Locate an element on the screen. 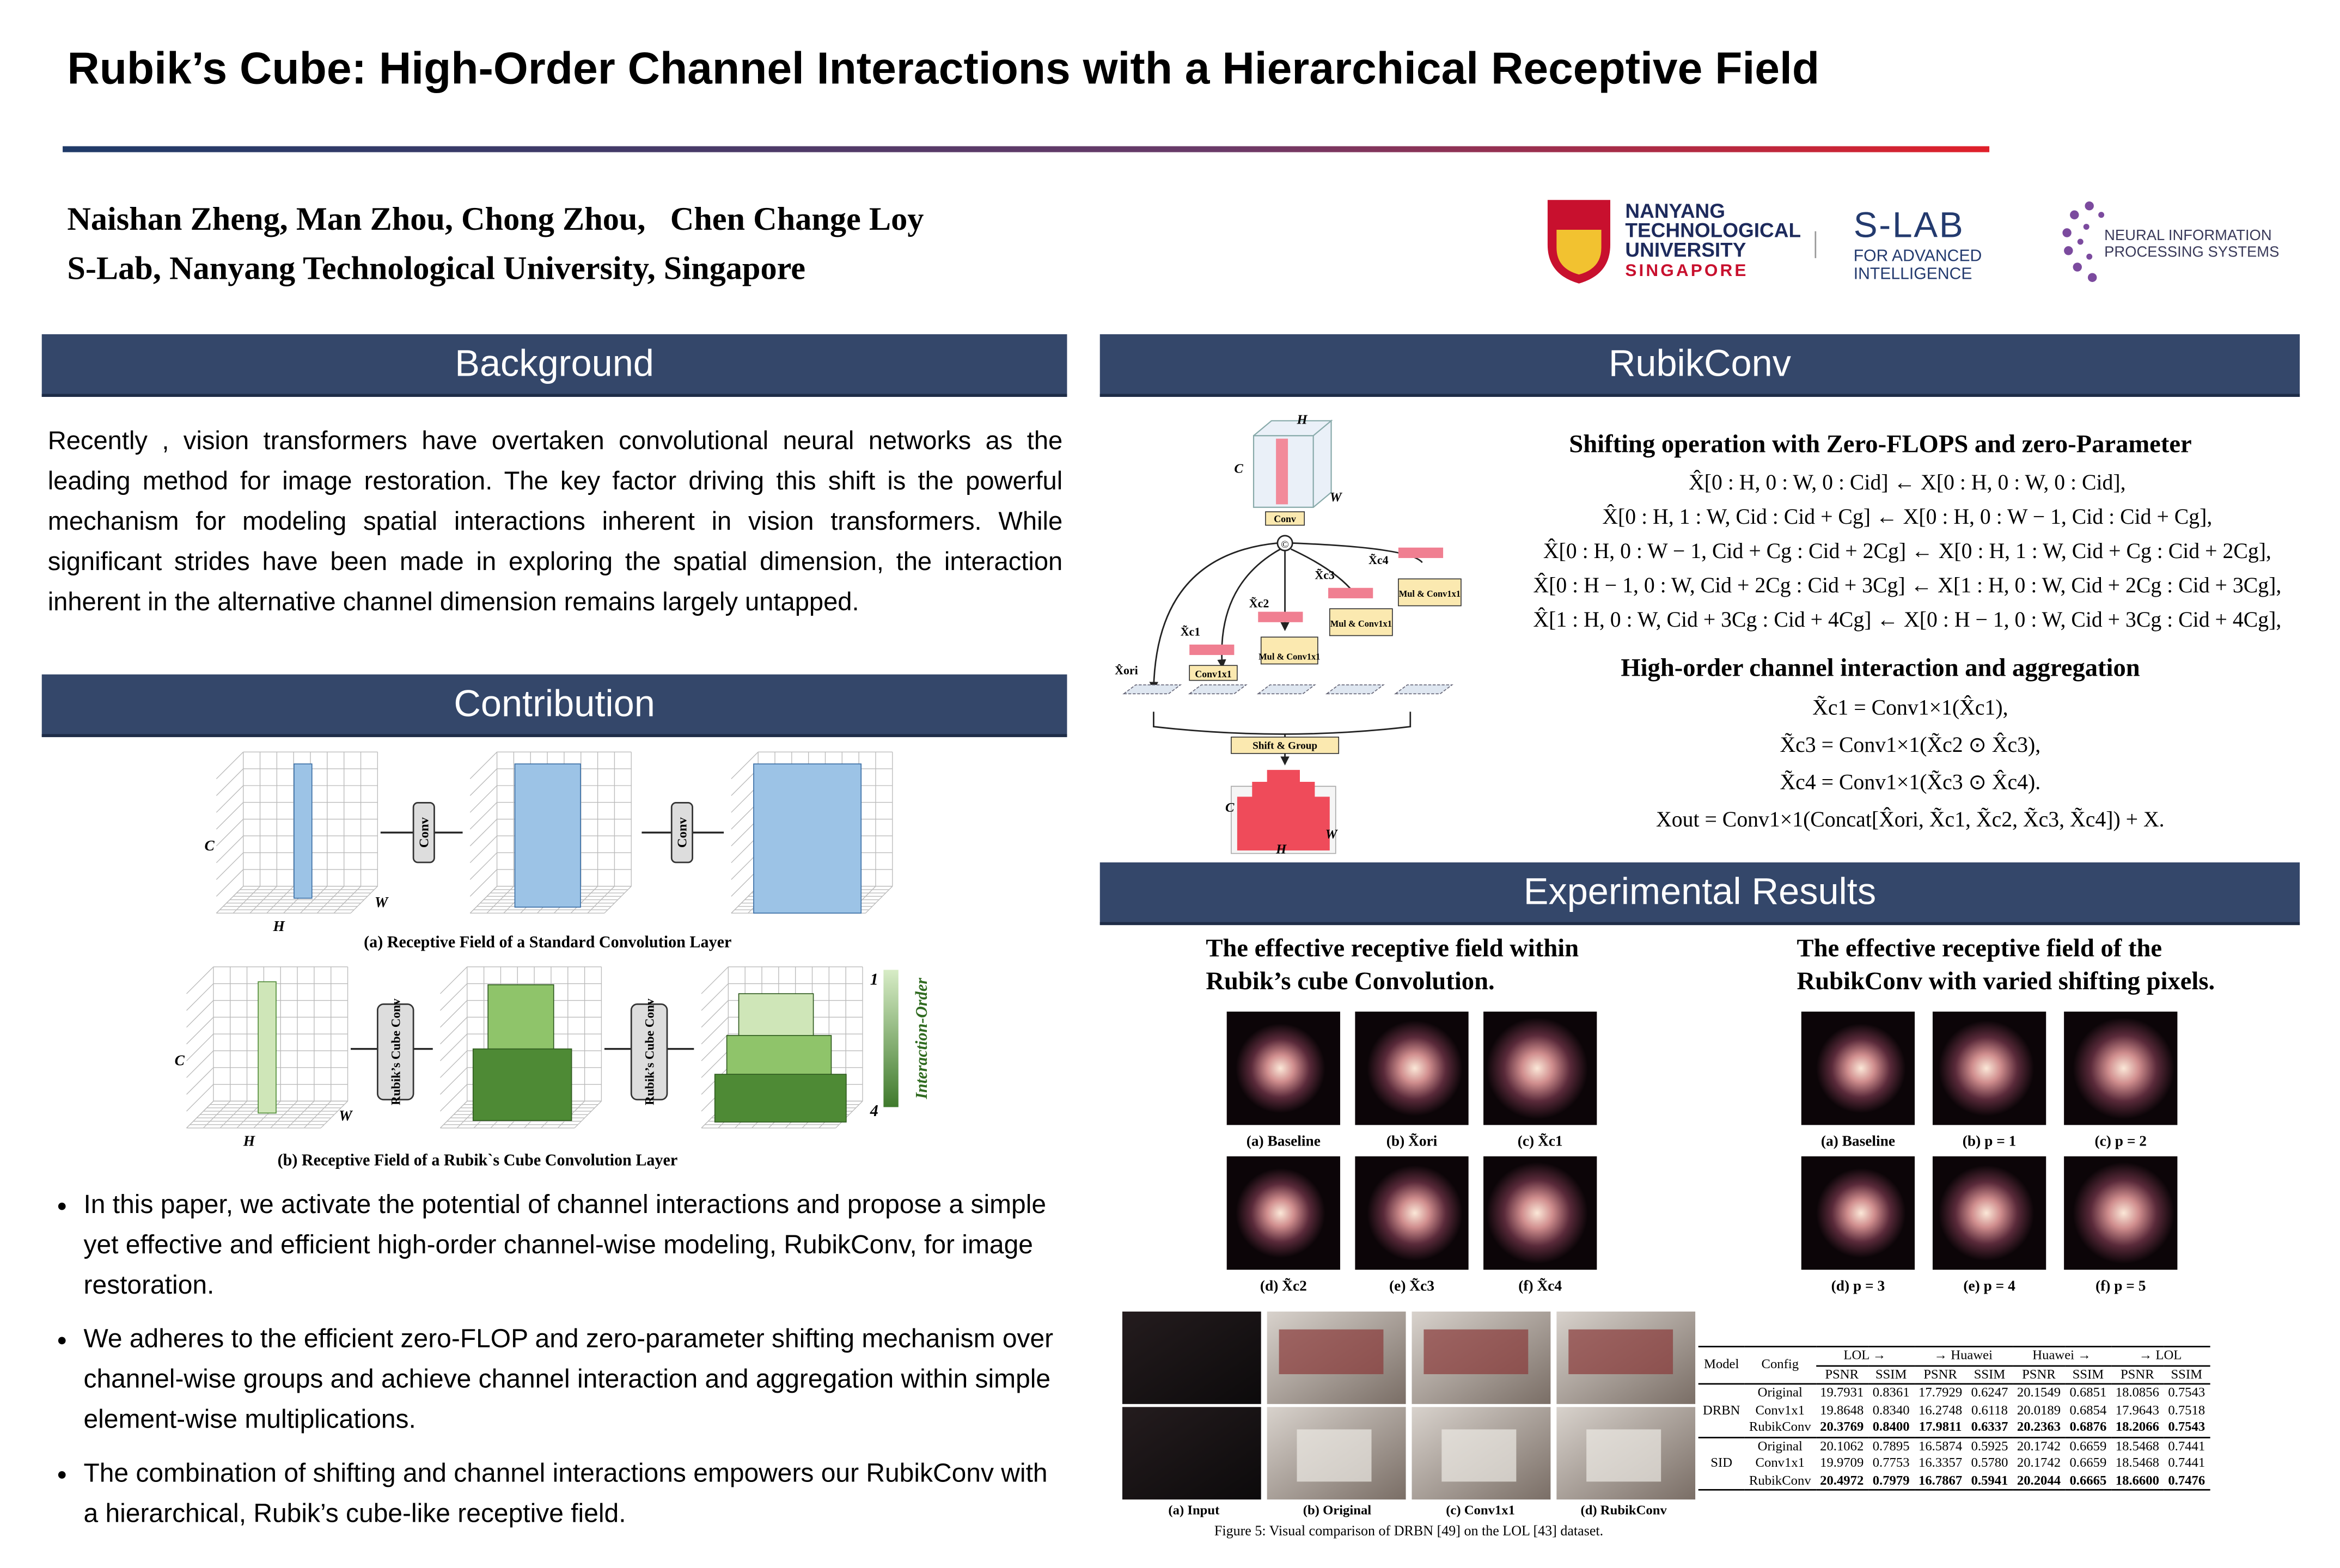 The image size is (2340, 1568). caption: (d) X̃c2 is located at coordinates (1283, 1286).